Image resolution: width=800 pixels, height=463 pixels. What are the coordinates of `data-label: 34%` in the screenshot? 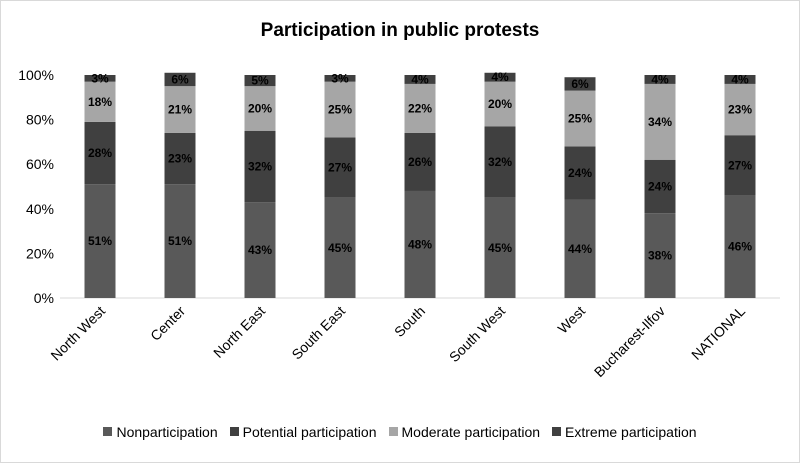 It's located at (660, 122).